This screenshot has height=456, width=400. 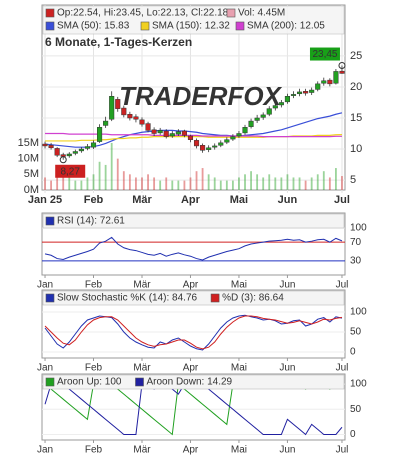 What do you see at coordinates (142, 200) in the screenshot?
I see `x-tick-label: Mär` at bounding box center [142, 200].